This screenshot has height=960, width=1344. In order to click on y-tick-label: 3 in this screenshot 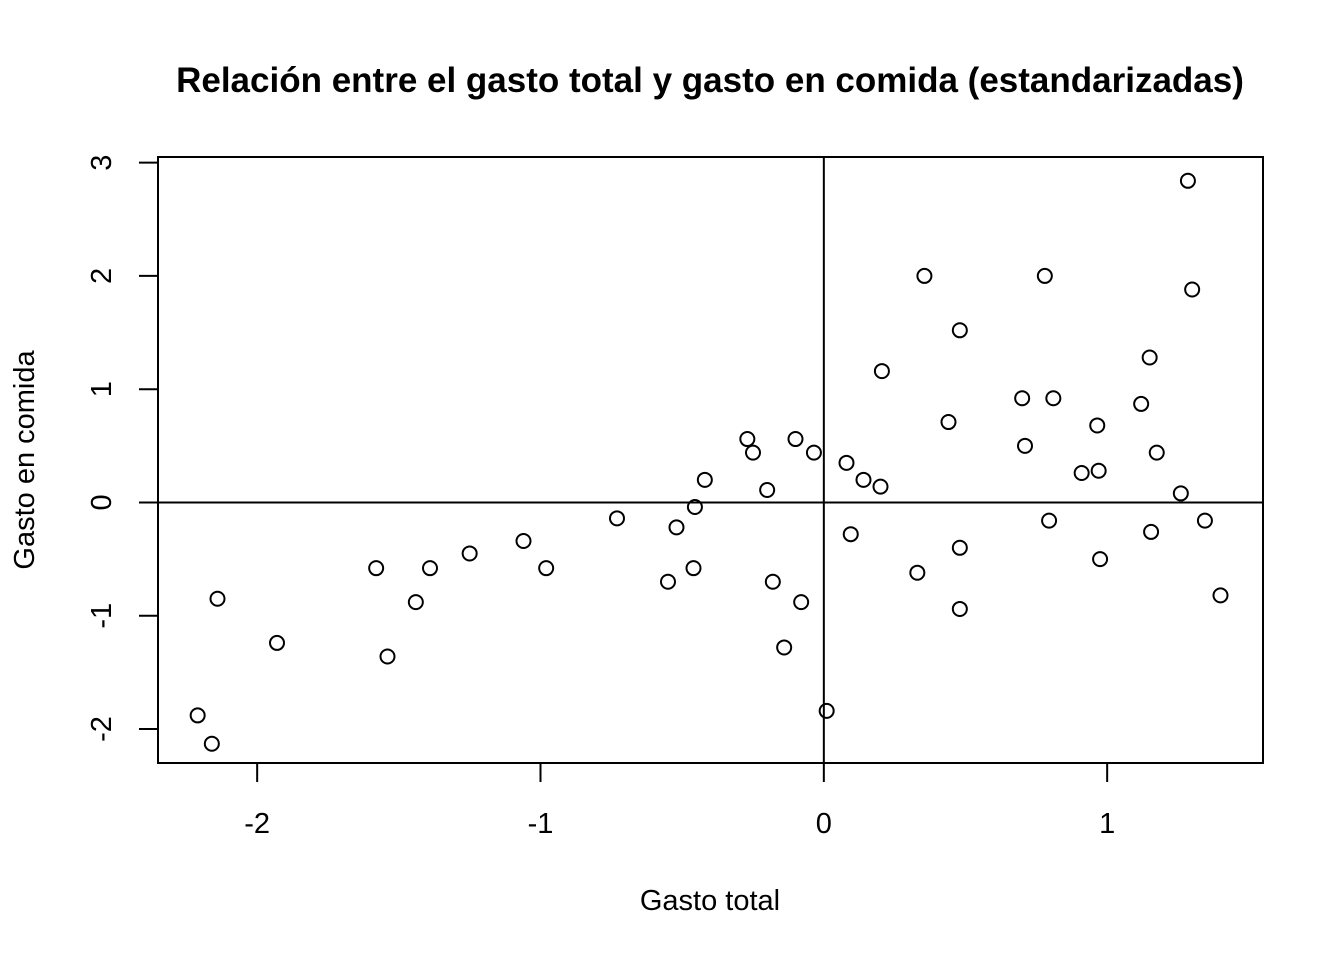, I will do `click(102, 163)`.